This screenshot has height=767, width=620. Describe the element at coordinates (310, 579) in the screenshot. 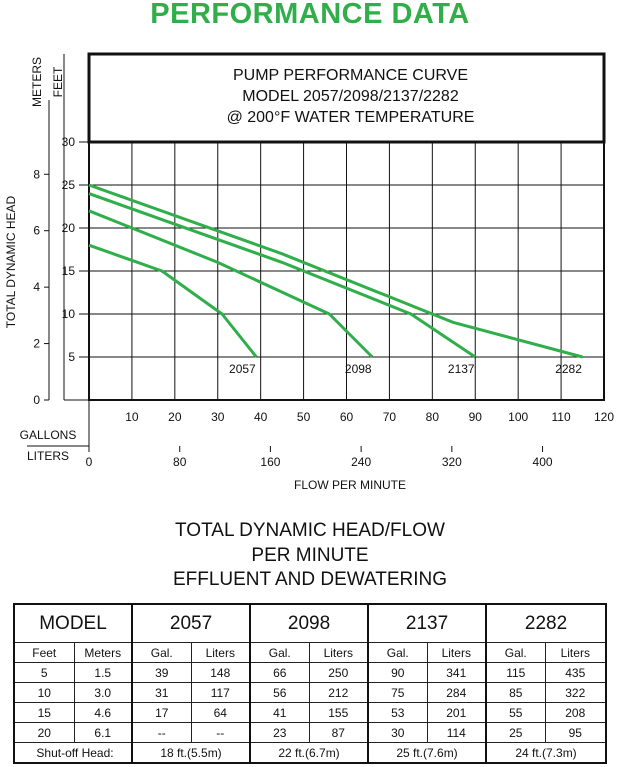

I see `table-title-line-3: EFFLUENT AND DEWATERING` at that location.